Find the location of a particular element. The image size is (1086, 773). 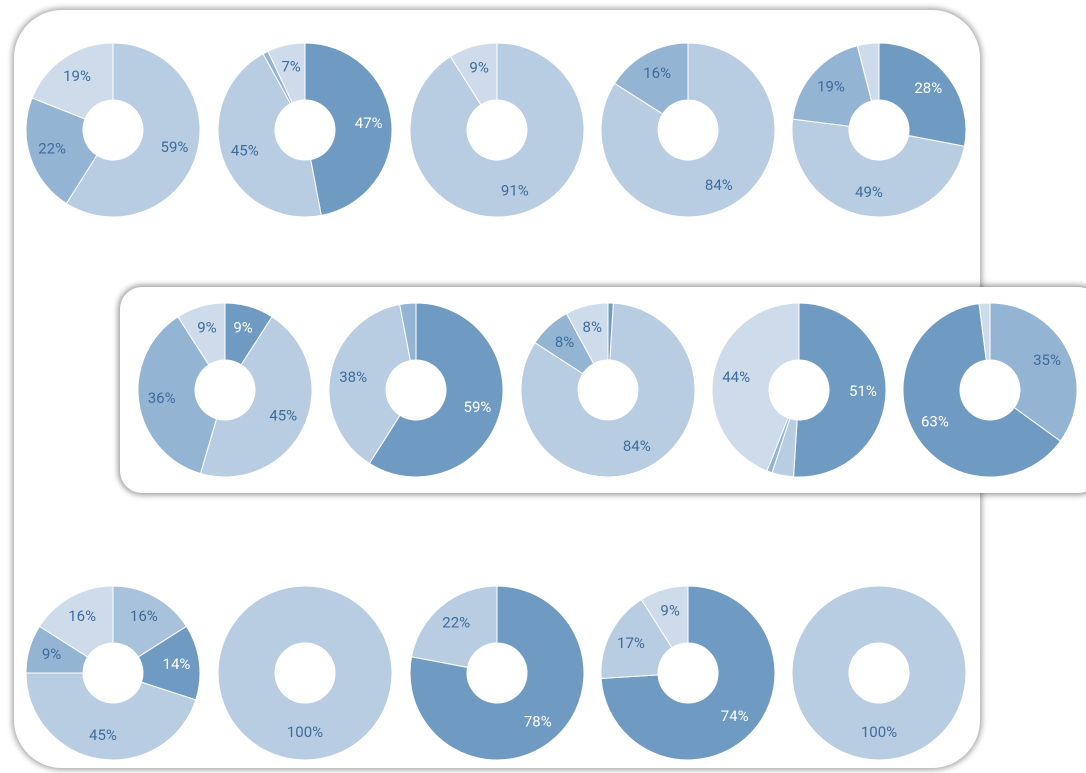

value-label: 28% is located at coordinates (928, 88).